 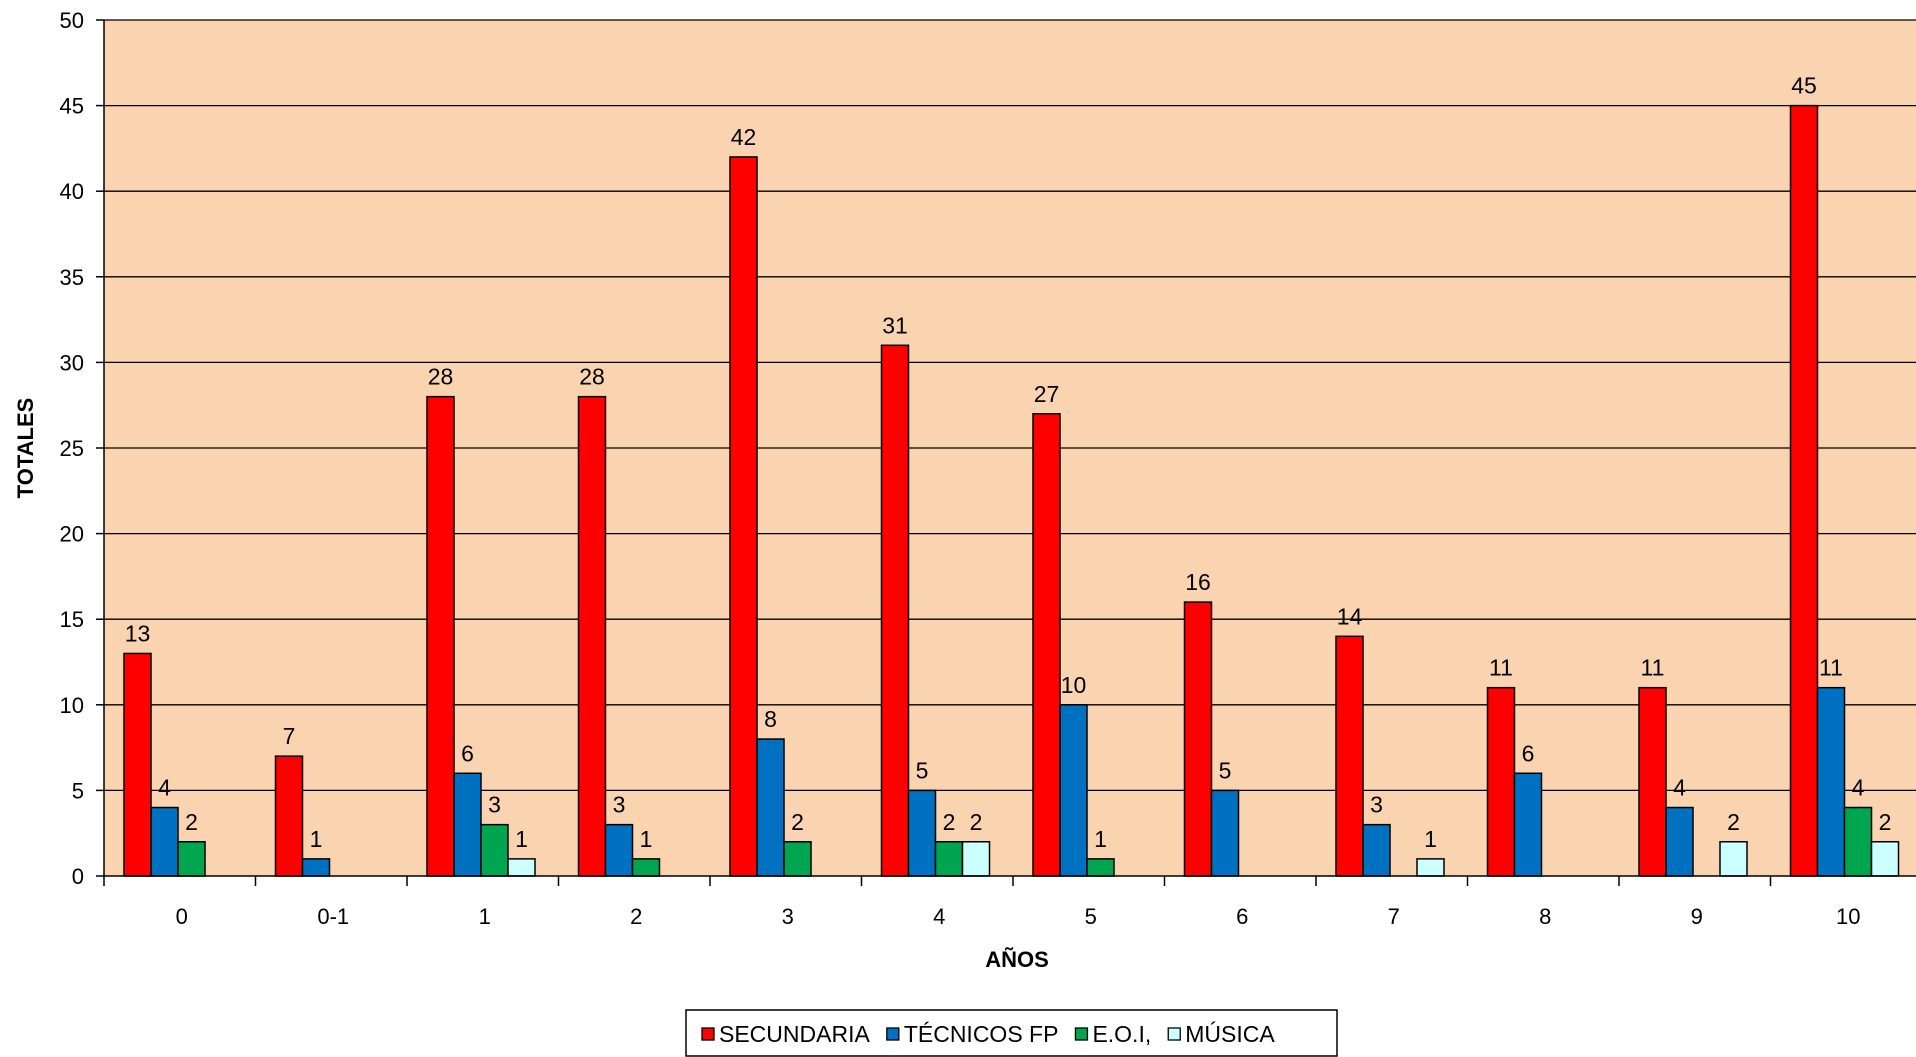 What do you see at coordinates (333, 916) in the screenshot?
I see `x-tick-label: 0-1` at bounding box center [333, 916].